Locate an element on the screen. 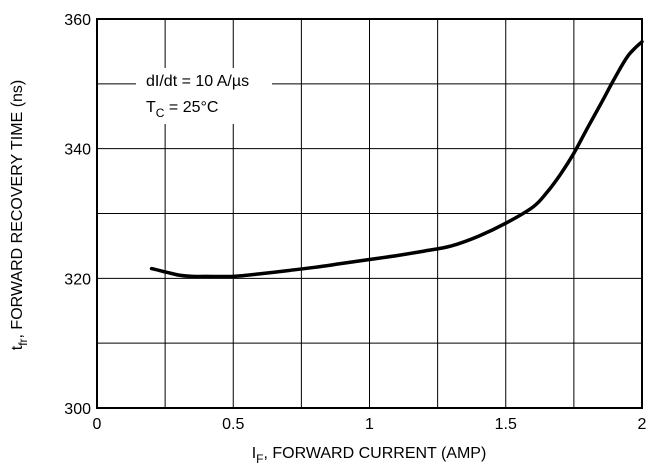  x-axis-label: IF, FORWARD CURRENT (AMP) is located at coordinates (369, 455).